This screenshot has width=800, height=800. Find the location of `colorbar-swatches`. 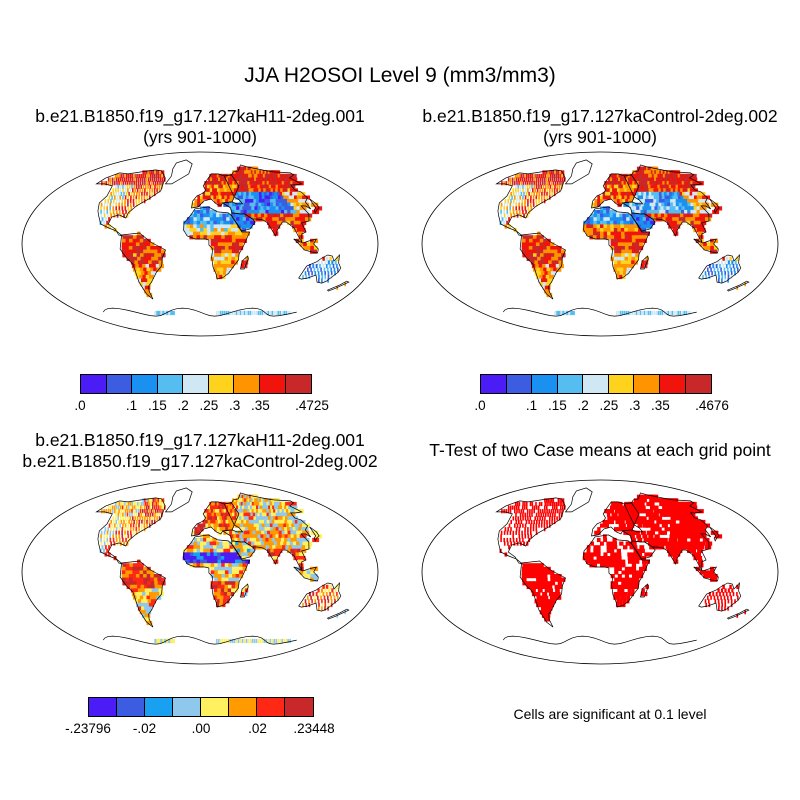

colorbar-swatches is located at coordinates (201, 707).